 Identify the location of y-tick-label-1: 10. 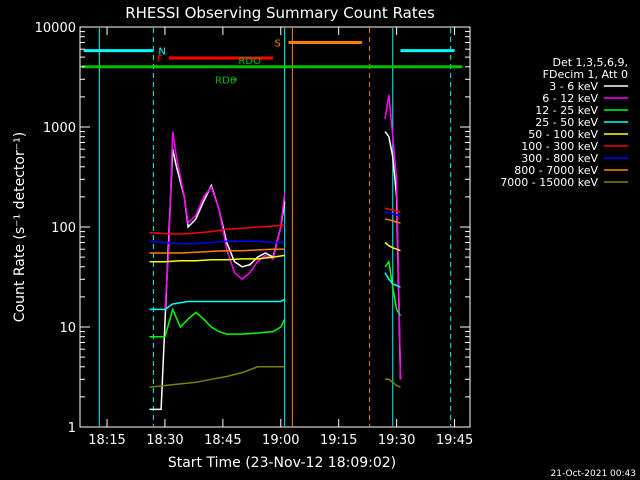
(67, 328).